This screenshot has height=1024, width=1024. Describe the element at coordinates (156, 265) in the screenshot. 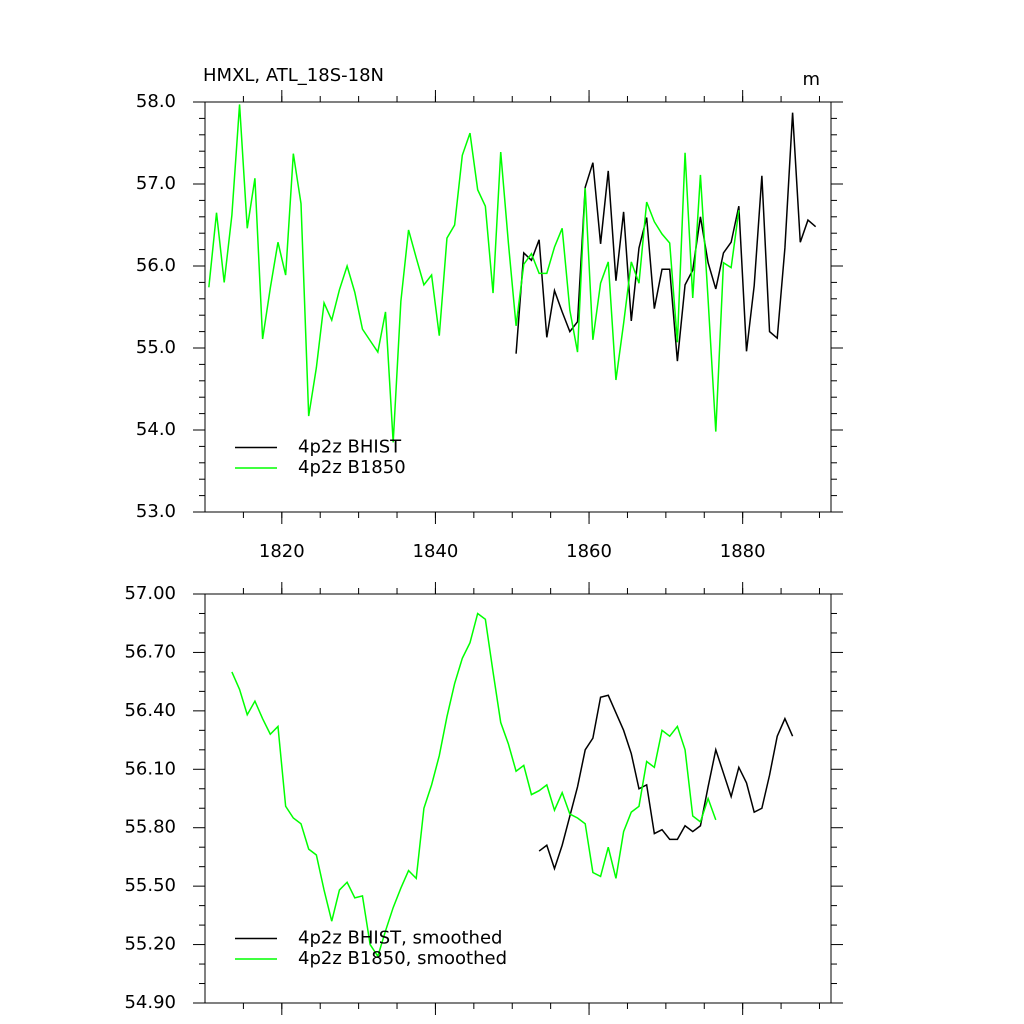

I see `y-tick-label: 56.0` at that location.